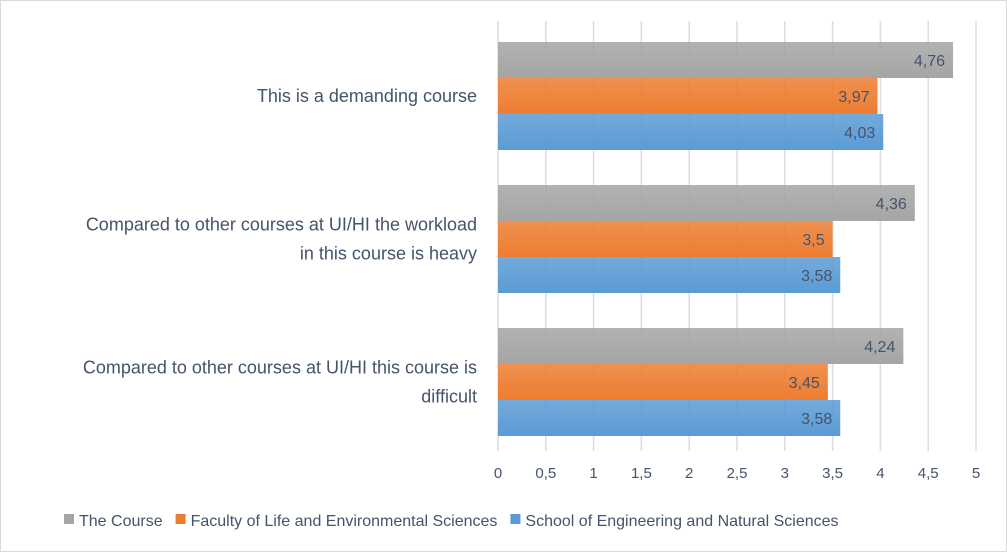 The image size is (1007, 552). What do you see at coordinates (891, 204) in the screenshot?
I see `data-label: 4,36` at bounding box center [891, 204].